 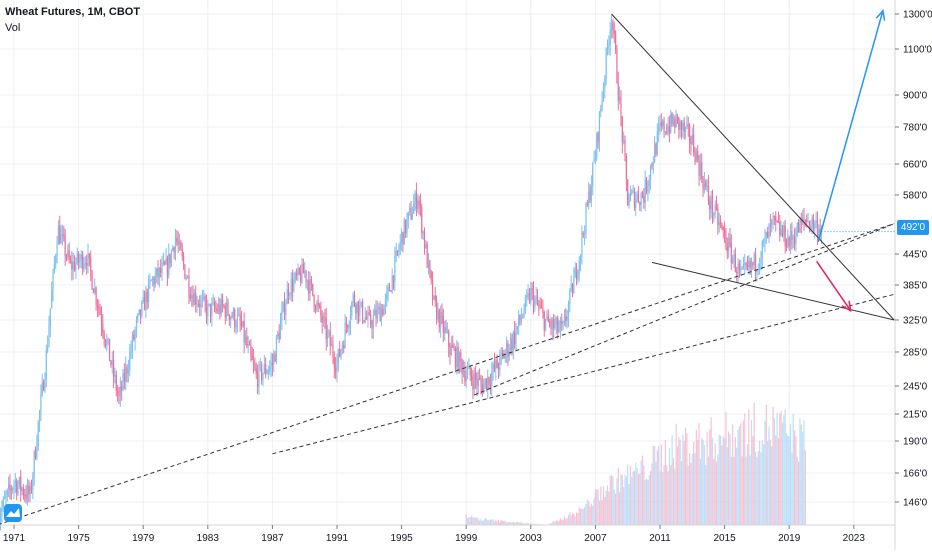 I want to click on y-tick-label: 385'0, so click(x=915, y=286).